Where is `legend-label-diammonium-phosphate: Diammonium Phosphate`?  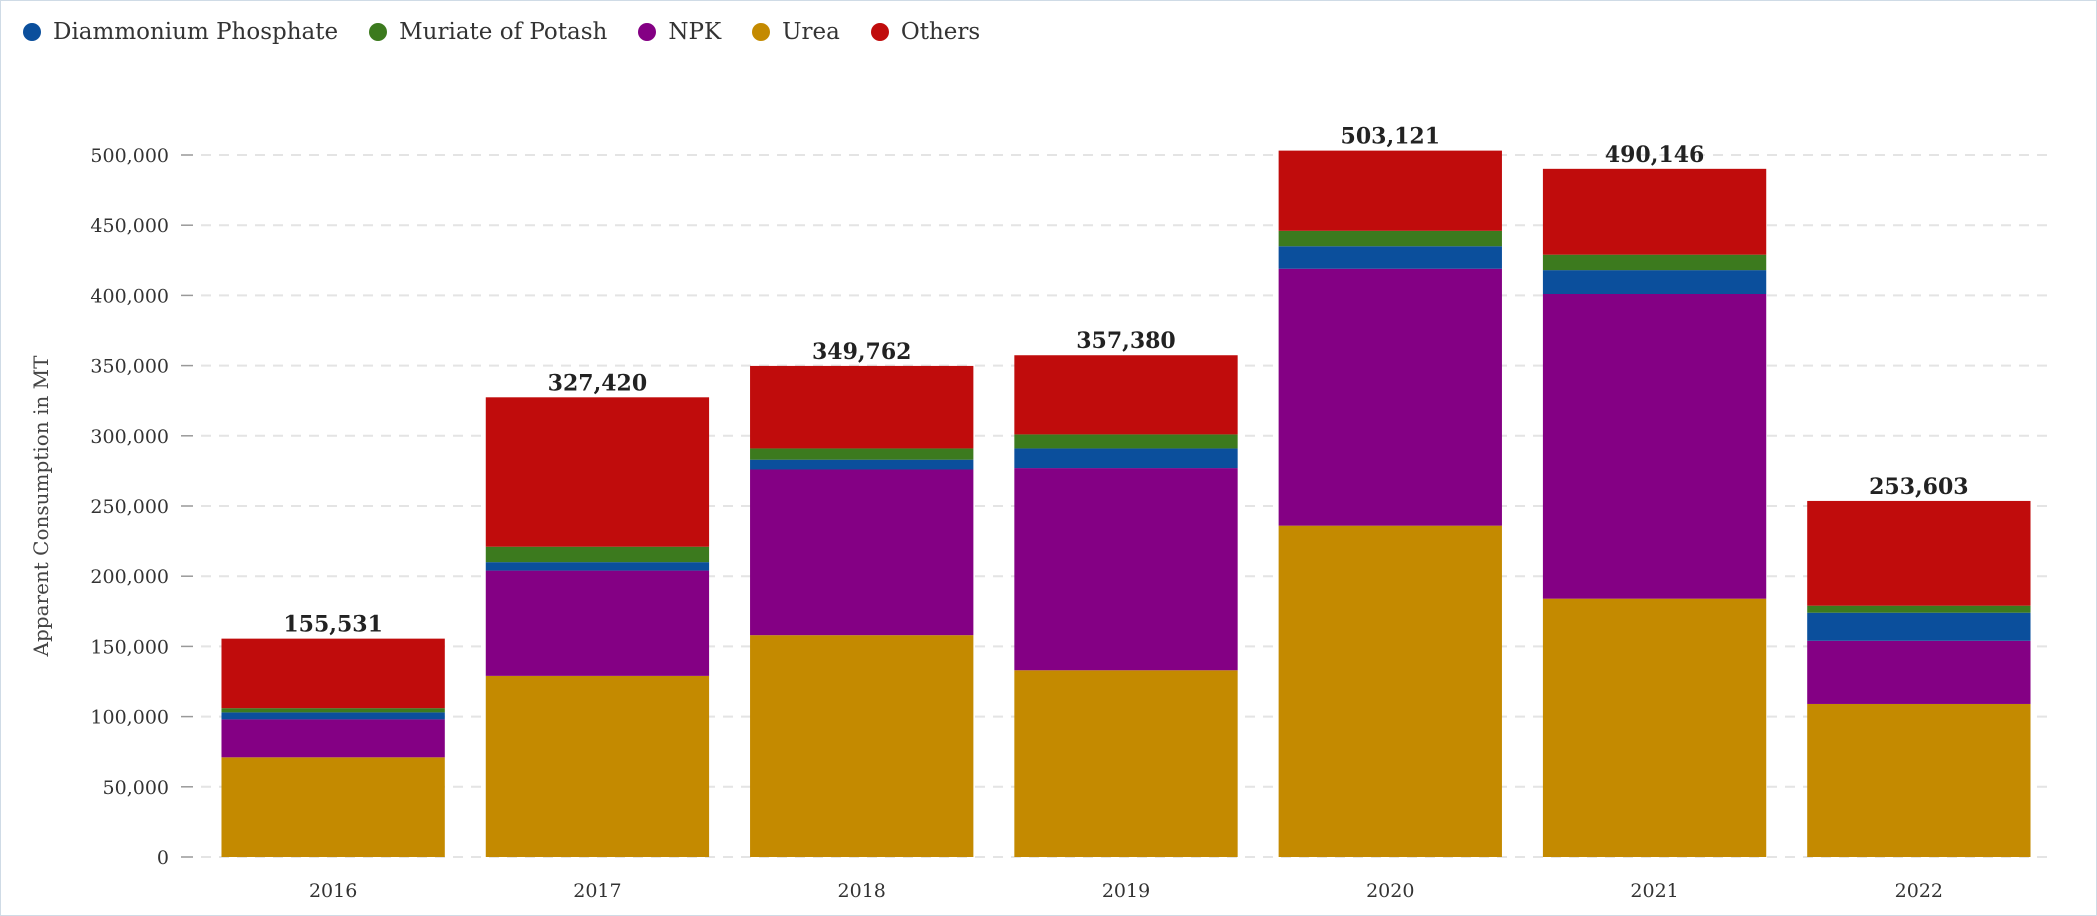
legend-label-diammonium-phosphate: Diammonium Phosphate is located at coordinates (196, 32).